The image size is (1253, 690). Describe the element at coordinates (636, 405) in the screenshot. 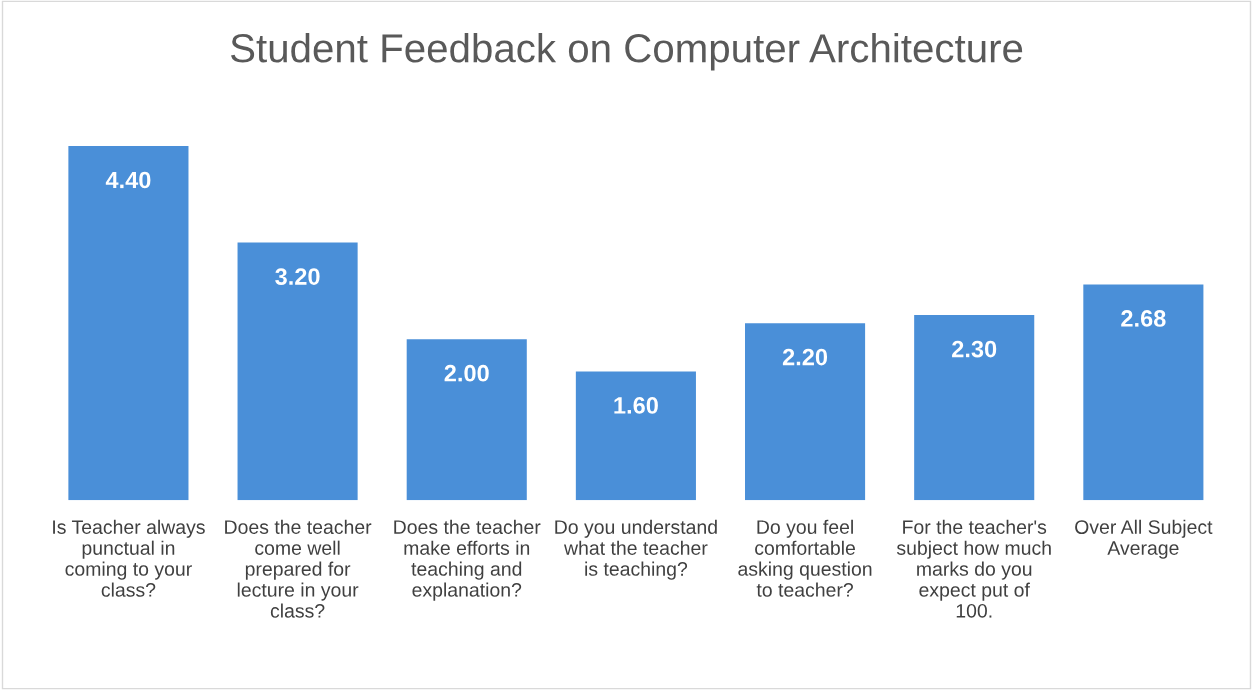

I see `data-label: 1.60` at that location.